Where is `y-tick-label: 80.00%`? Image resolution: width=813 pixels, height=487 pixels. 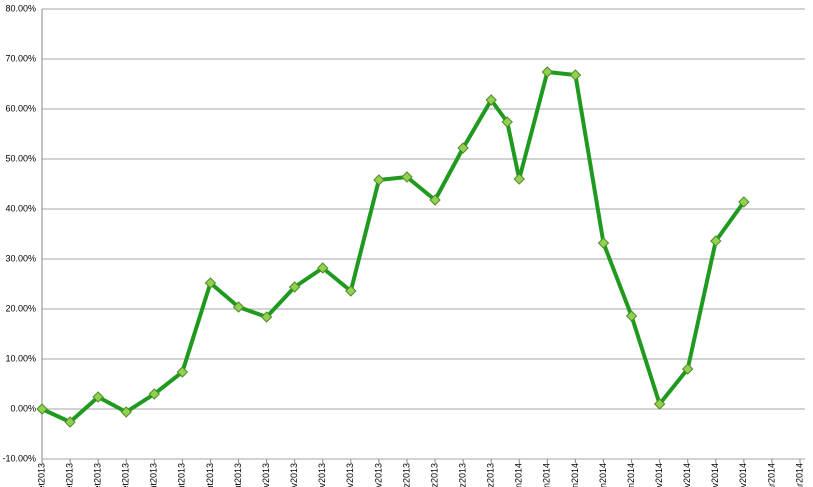
y-tick-label: 80.00% is located at coordinates (20, 8).